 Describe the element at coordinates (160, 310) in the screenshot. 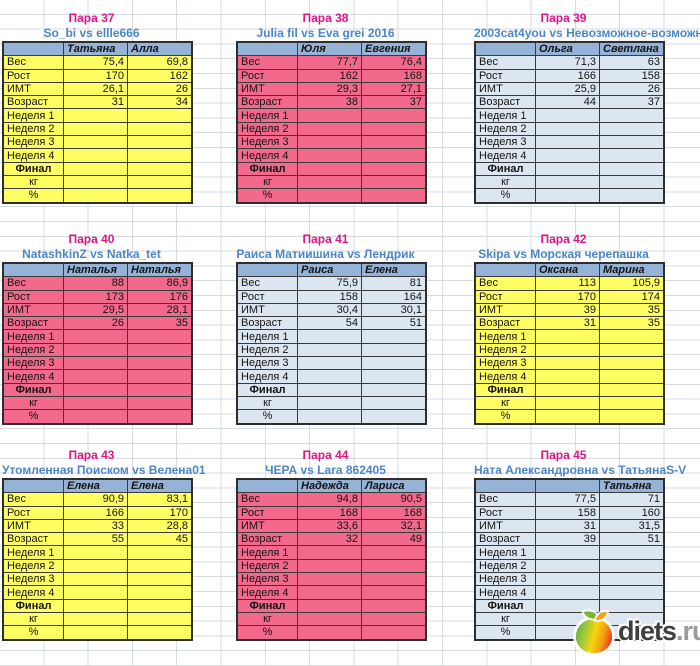

I see `player2-value-cell: 28,1` at that location.